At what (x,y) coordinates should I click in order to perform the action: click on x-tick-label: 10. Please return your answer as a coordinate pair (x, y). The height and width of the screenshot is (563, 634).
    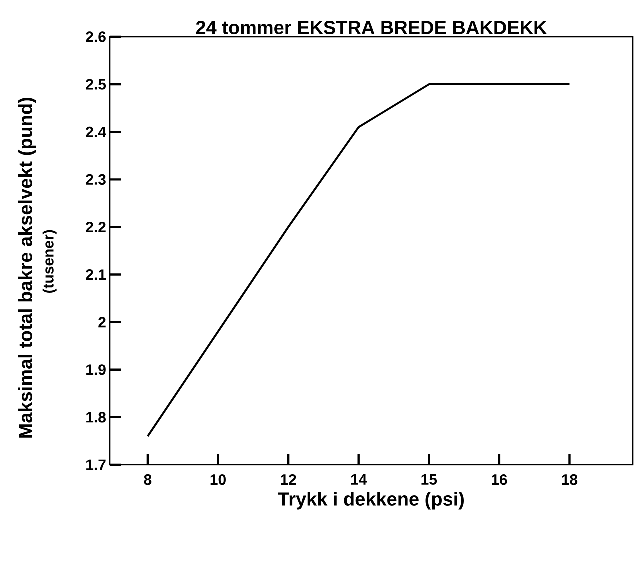
    Looking at the image, I should click on (218, 480).